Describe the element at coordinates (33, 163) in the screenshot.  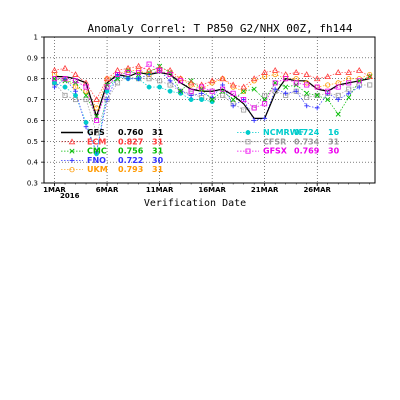
I see `y-tick-label: 0.4` at that location.